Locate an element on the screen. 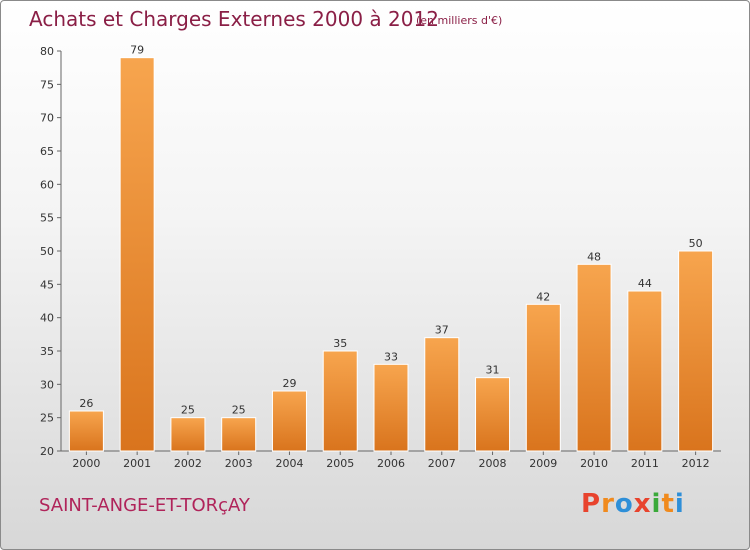  bar-2000 is located at coordinates (86, 431).